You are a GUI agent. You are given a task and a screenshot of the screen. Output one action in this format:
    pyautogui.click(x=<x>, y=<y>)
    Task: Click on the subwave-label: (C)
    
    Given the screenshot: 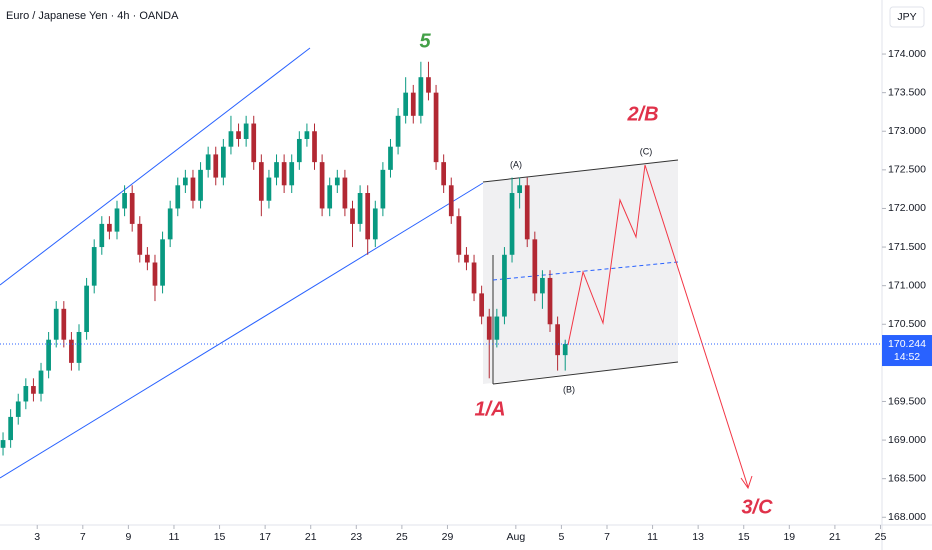 What is the action you would take?
    pyautogui.click(x=646, y=151)
    